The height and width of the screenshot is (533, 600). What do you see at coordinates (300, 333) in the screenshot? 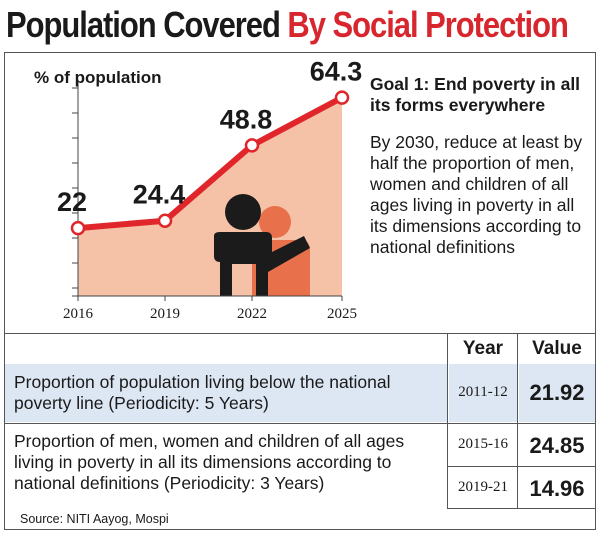
I see `table-top-divider` at bounding box center [300, 333].